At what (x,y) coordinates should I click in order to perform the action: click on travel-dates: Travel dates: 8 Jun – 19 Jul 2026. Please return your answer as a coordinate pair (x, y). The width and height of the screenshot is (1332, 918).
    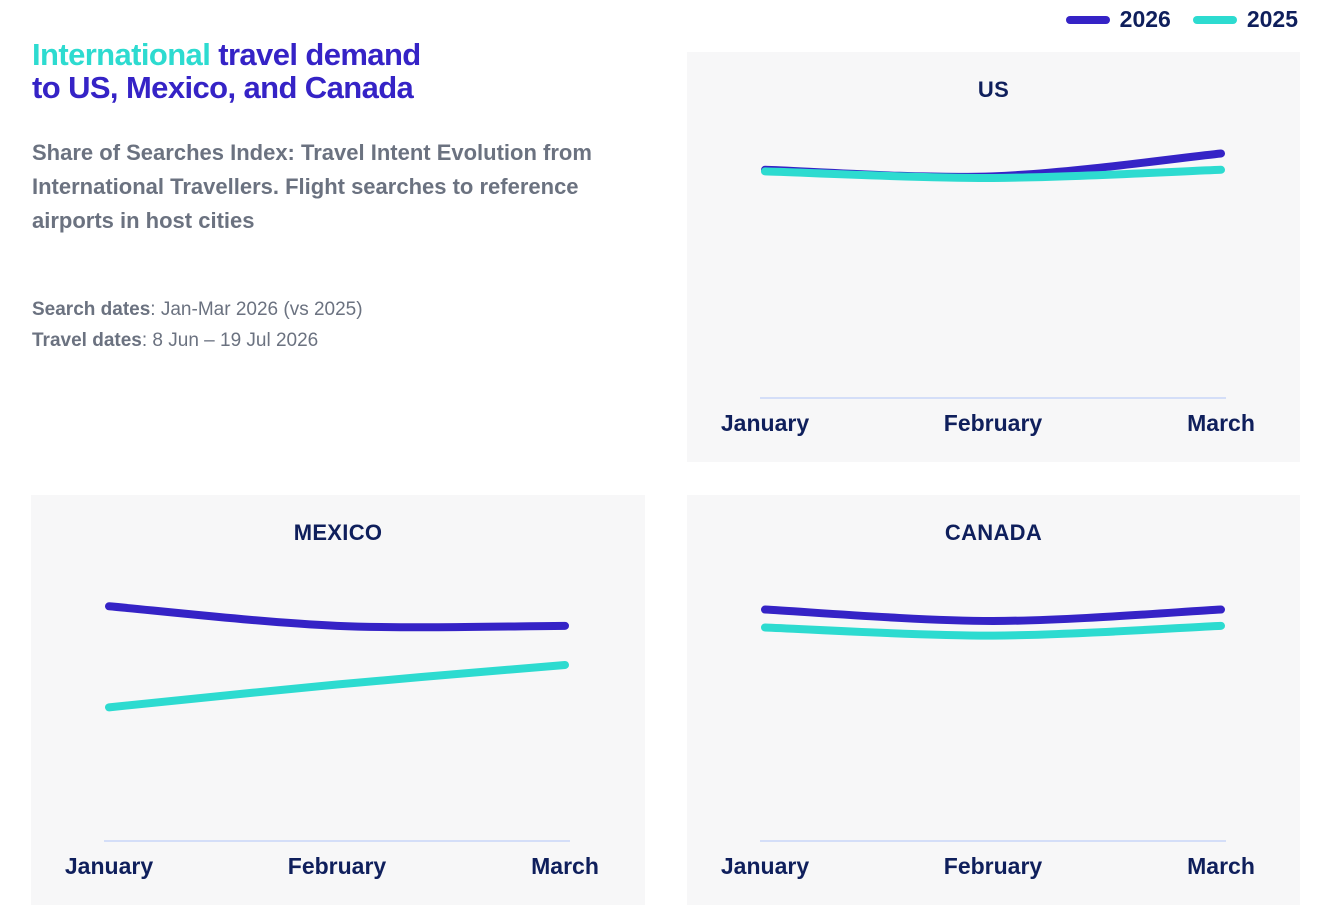
    Looking at the image, I should click on (175, 341).